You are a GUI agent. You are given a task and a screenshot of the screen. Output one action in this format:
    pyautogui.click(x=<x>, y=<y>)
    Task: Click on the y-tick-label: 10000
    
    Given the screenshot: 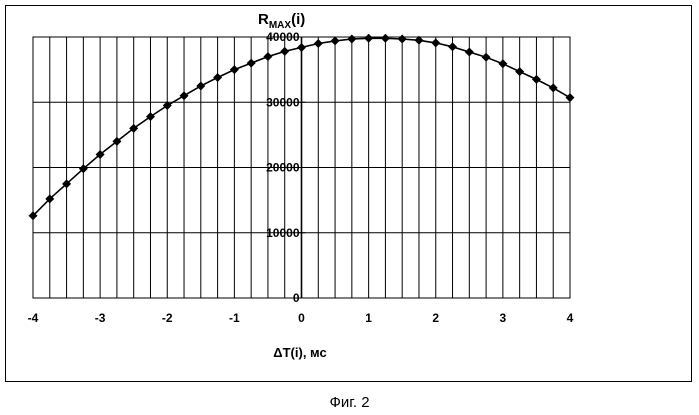 What is the action you would take?
    pyautogui.click(x=283, y=233)
    